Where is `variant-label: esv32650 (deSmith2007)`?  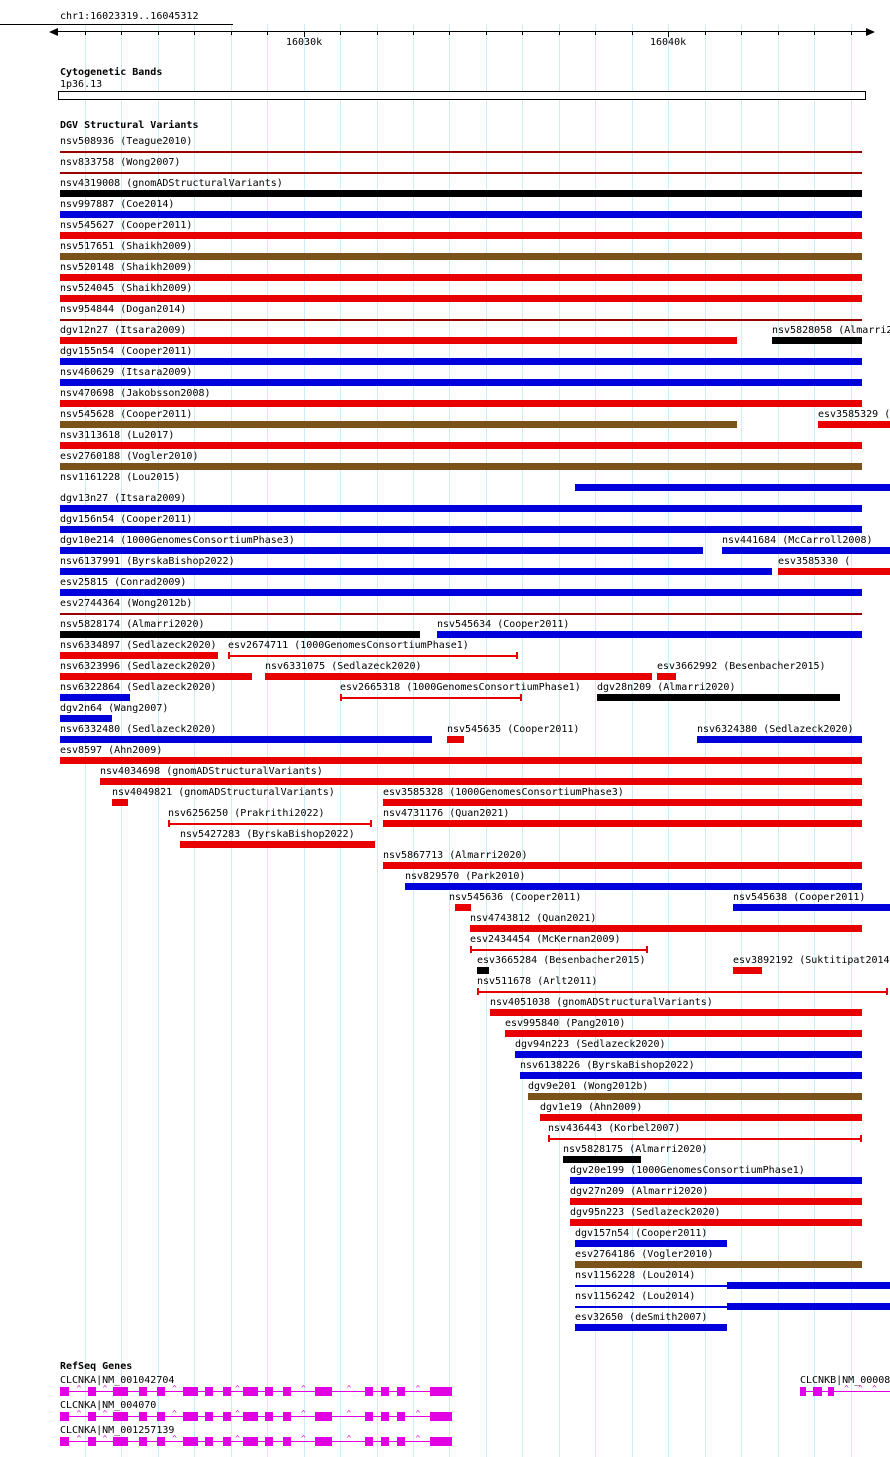 variant-label: esv32650 (deSmith2007) is located at coordinates (641, 1317).